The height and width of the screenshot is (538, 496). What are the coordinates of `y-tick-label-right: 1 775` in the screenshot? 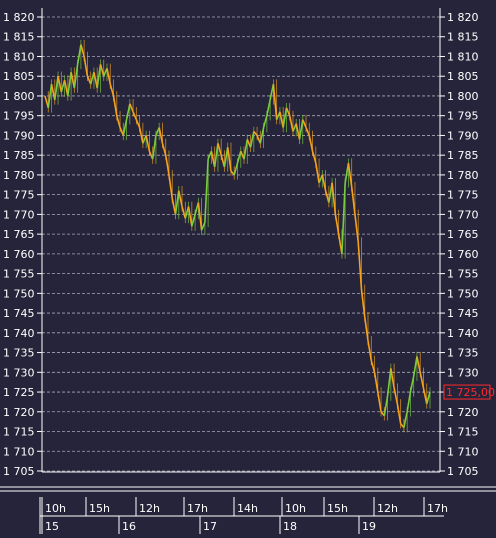 It's located at (463, 195).